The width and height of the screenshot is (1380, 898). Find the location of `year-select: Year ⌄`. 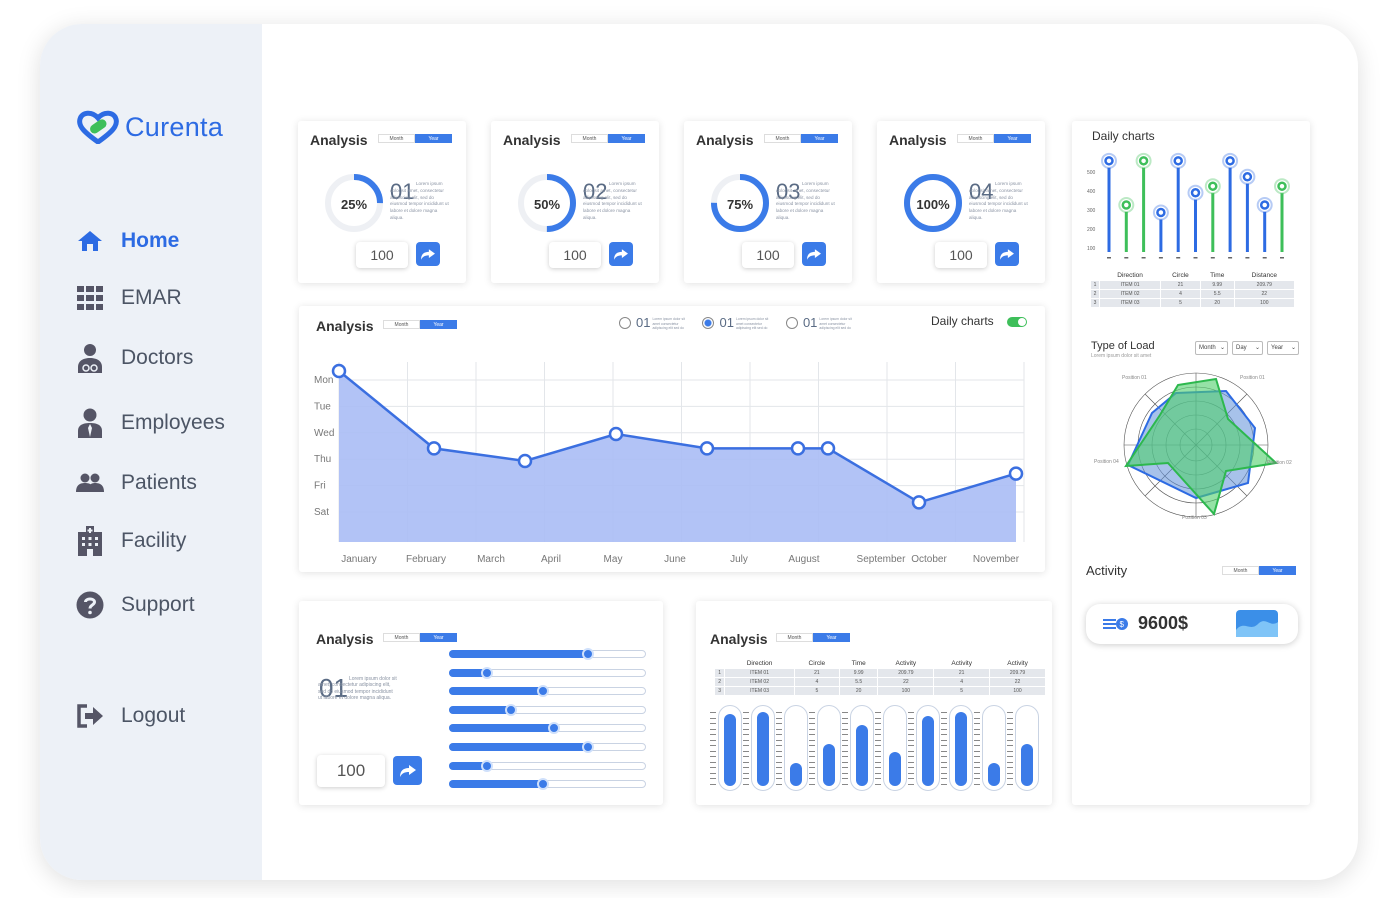

year-select: Year ⌄ is located at coordinates (1283, 348).